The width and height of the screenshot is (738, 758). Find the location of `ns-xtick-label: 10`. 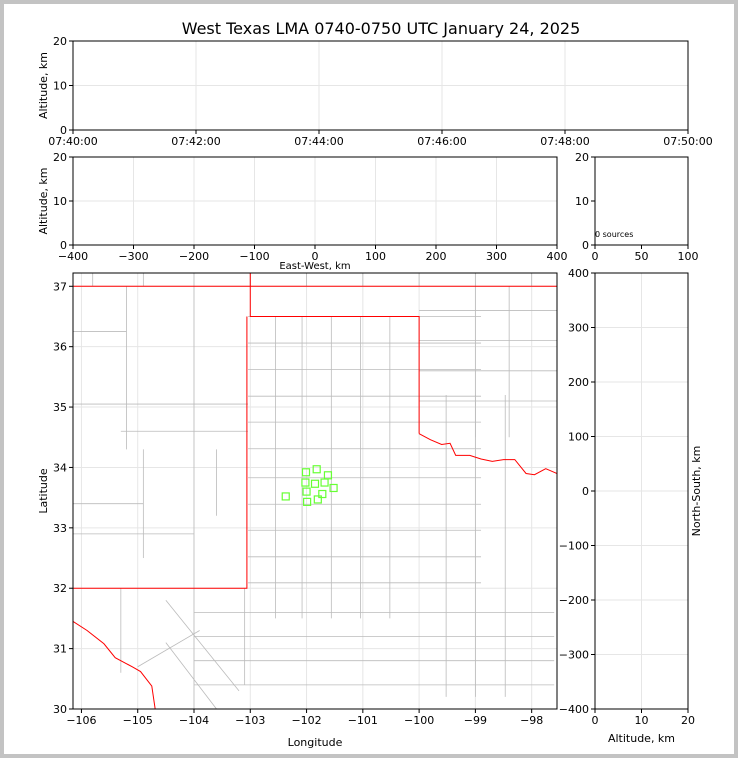

ns-xtick-label: 10 is located at coordinates (642, 720).